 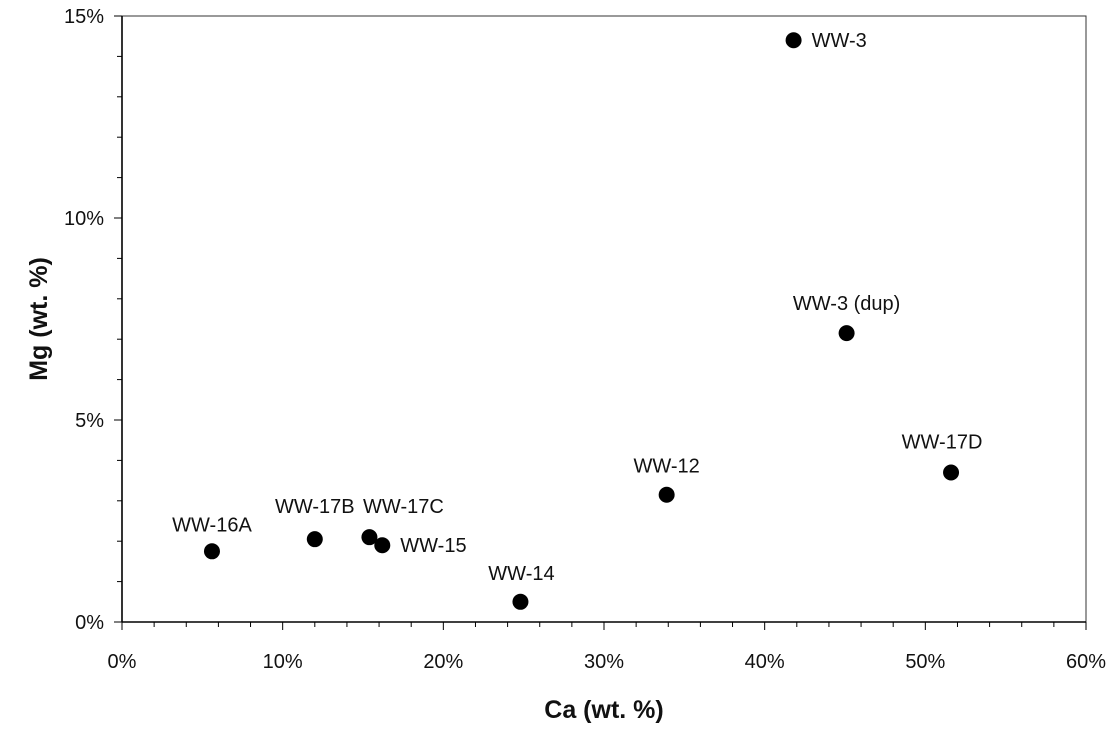 What do you see at coordinates (315, 507) in the screenshot?
I see `point-label: WW-17B` at bounding box center [315, 507].